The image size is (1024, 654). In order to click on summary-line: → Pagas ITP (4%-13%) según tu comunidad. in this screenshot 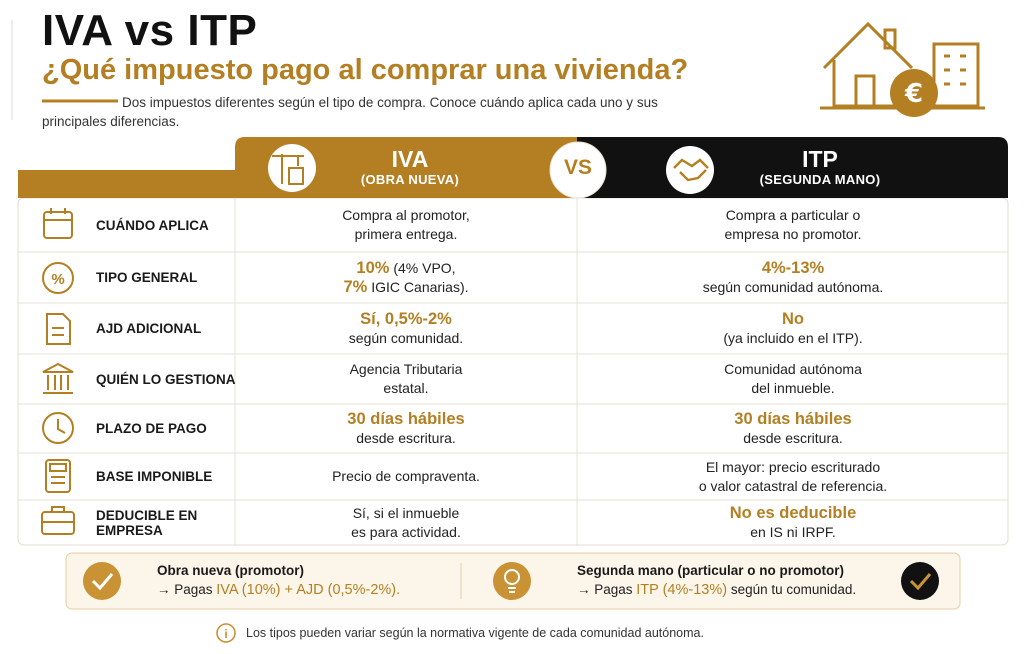, I will do `click(737, 590)`.